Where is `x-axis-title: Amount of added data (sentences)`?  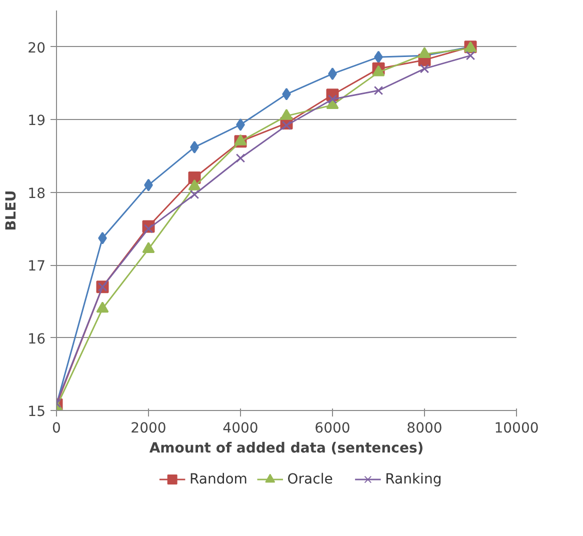
x-axis-title: Amount of added data (sentences) is located at coordinates (286, 448).